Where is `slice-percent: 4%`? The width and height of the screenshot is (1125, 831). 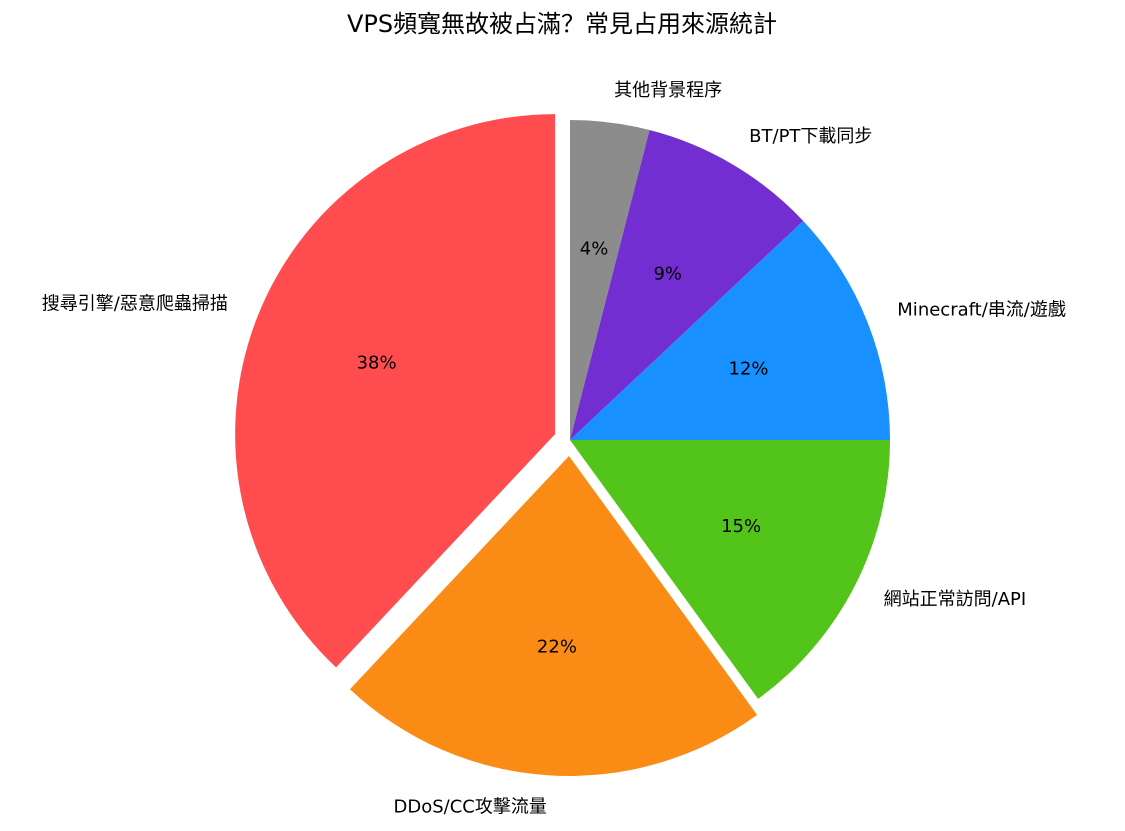
slice-percent: 4% is located at coordinates (594, 249).